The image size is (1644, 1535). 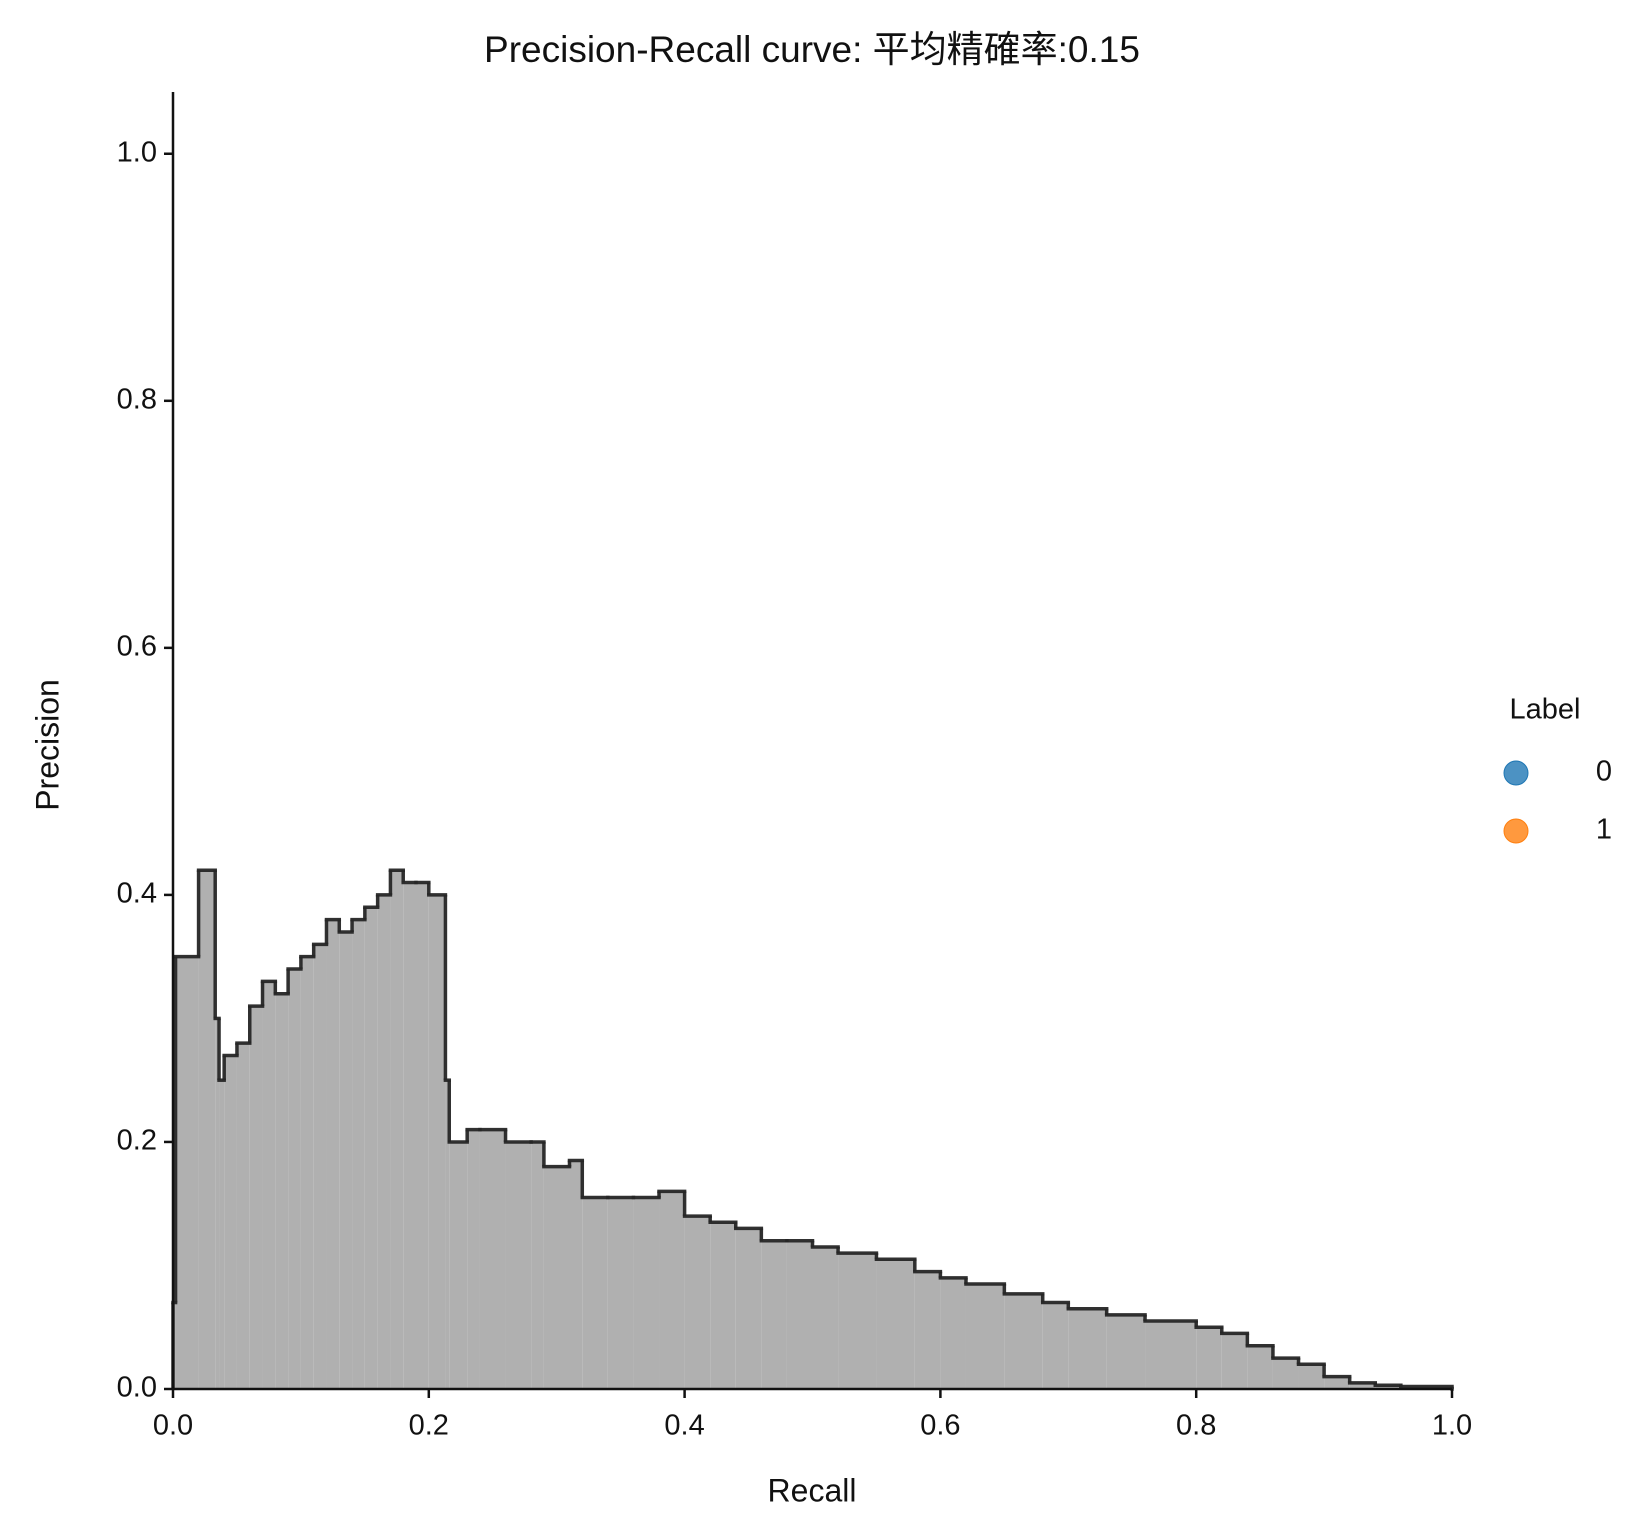 What do you see at coordinates (1545, 710) in the screenshot?
I see `legend-title: Label` at bounding box center [1545, 710].